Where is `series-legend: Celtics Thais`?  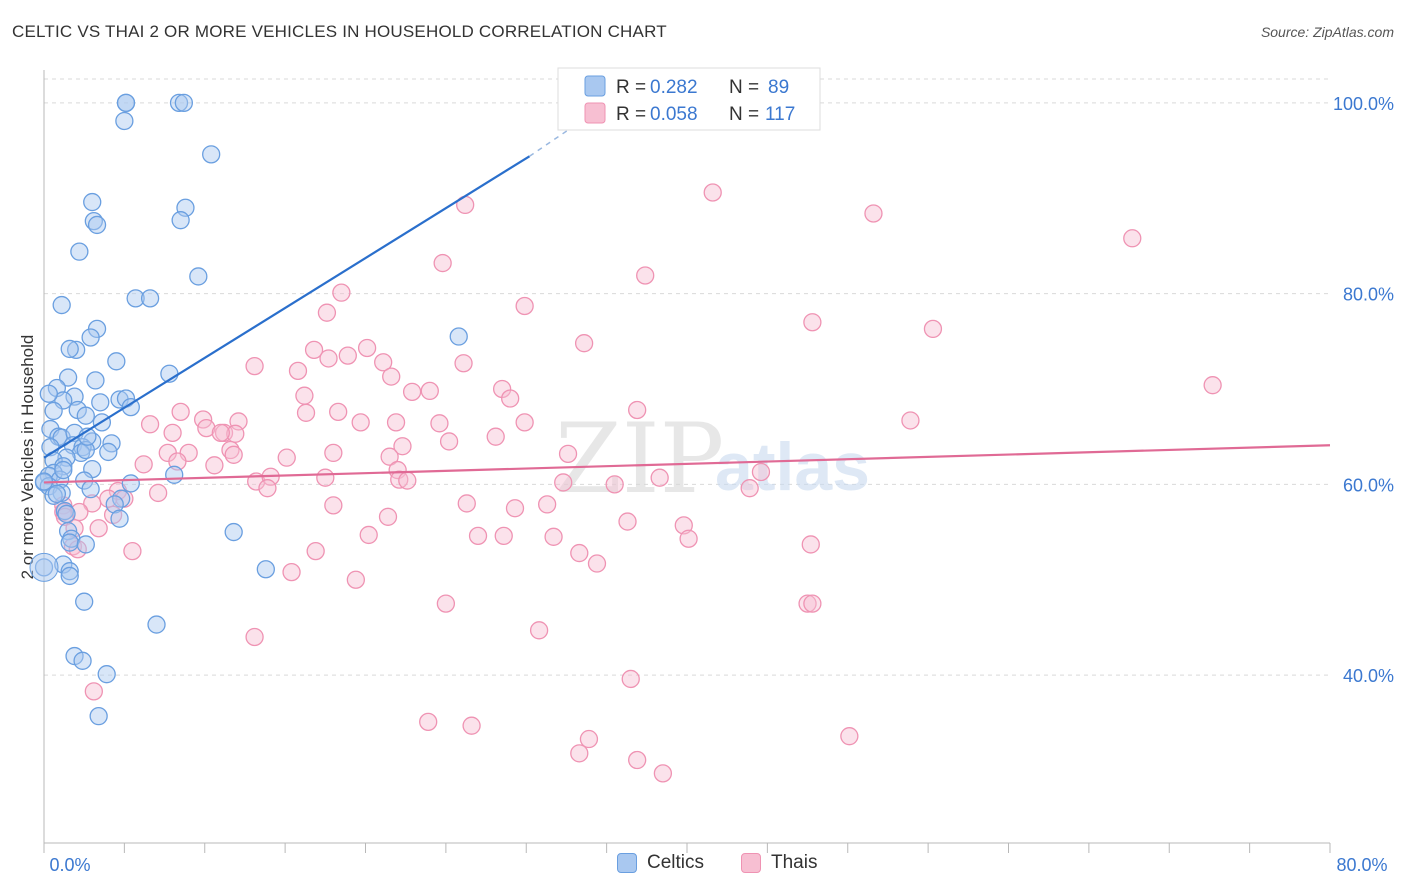
series-legend: Celtics Thais is located at coordinates (703, 865).